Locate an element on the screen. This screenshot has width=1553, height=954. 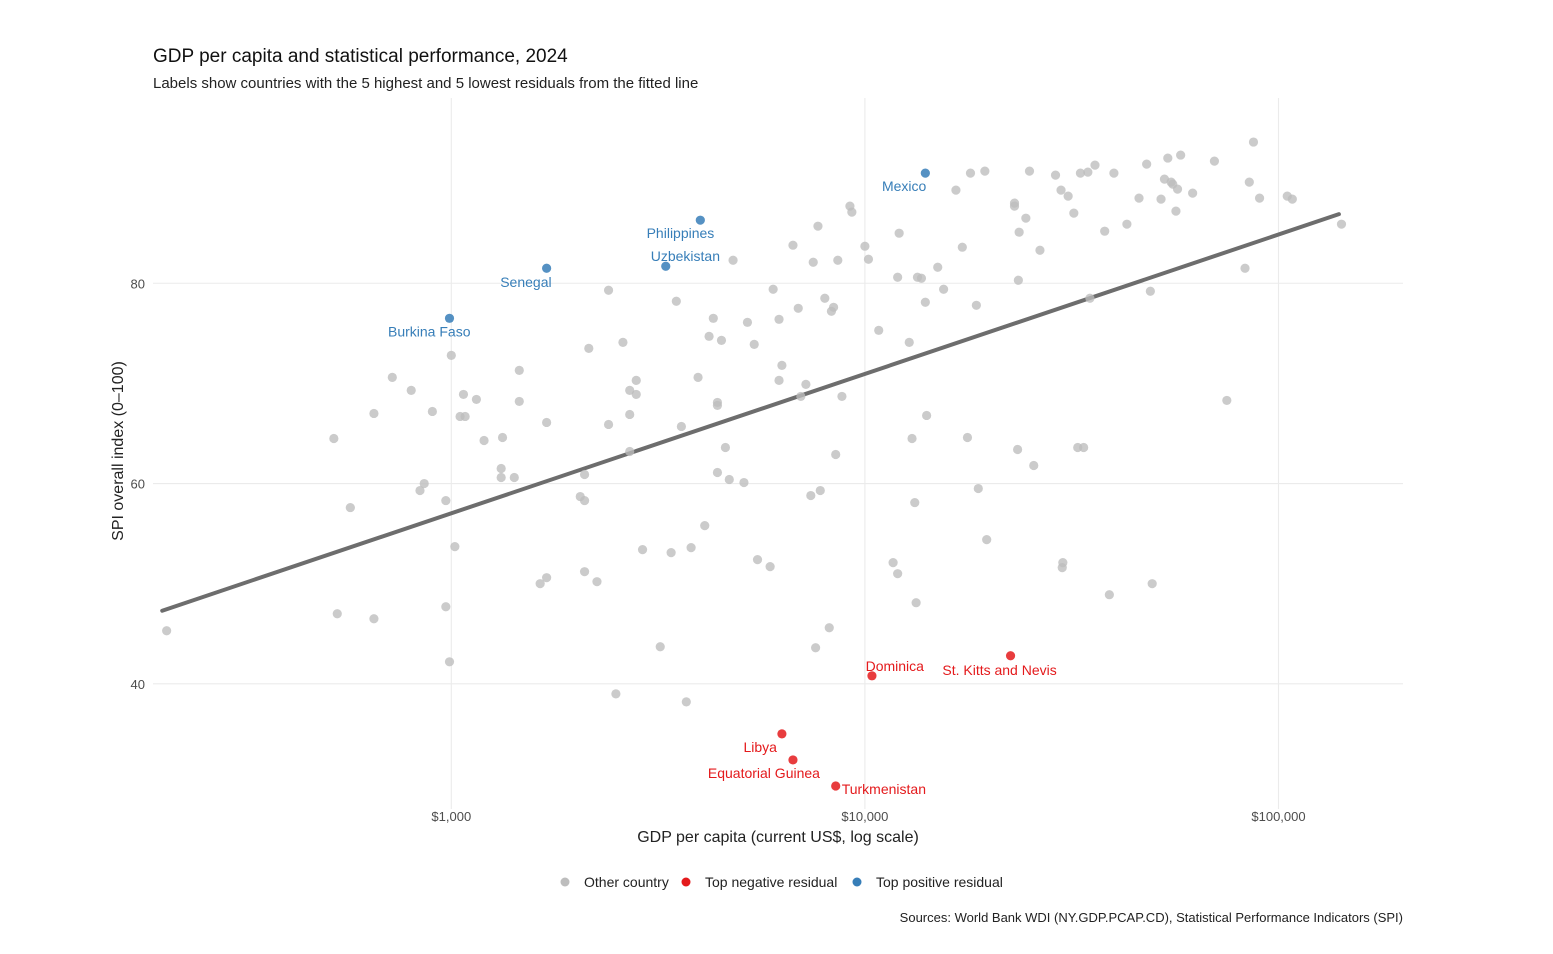
y-tick-label: 60 is located at coordinates (138, 484).